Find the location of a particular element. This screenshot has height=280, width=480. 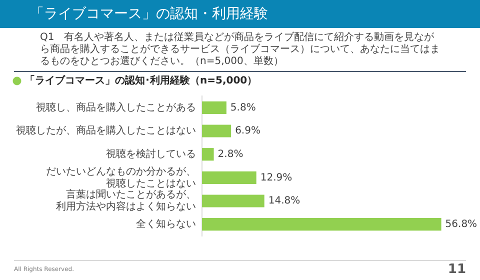

data-label: 5.8% is located at coordinates (243, 108).